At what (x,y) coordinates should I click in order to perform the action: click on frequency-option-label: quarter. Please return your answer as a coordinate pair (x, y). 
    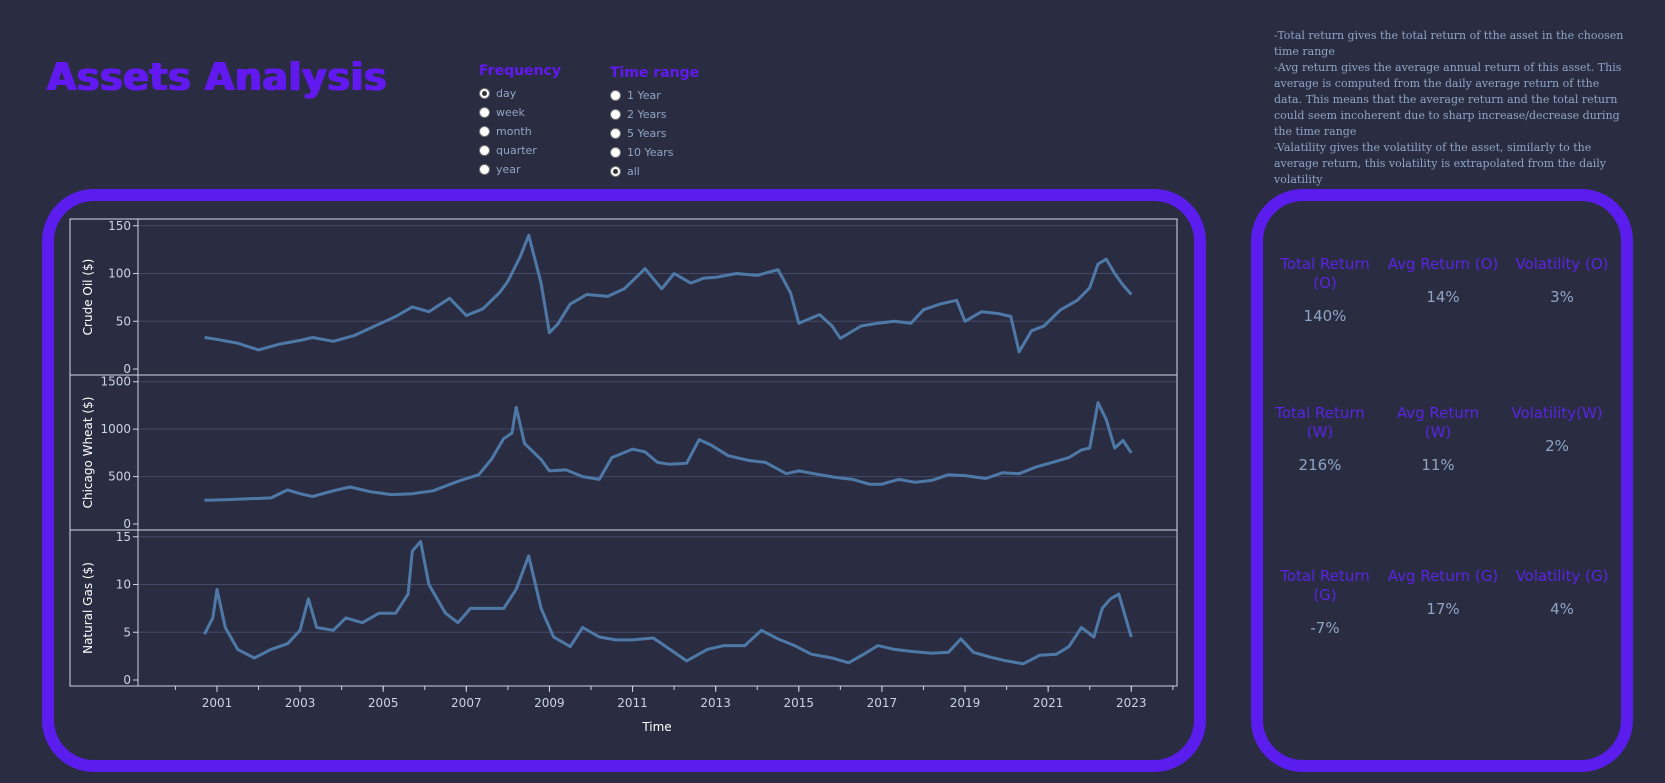
    Looking at the image, I should click on (516, 150).